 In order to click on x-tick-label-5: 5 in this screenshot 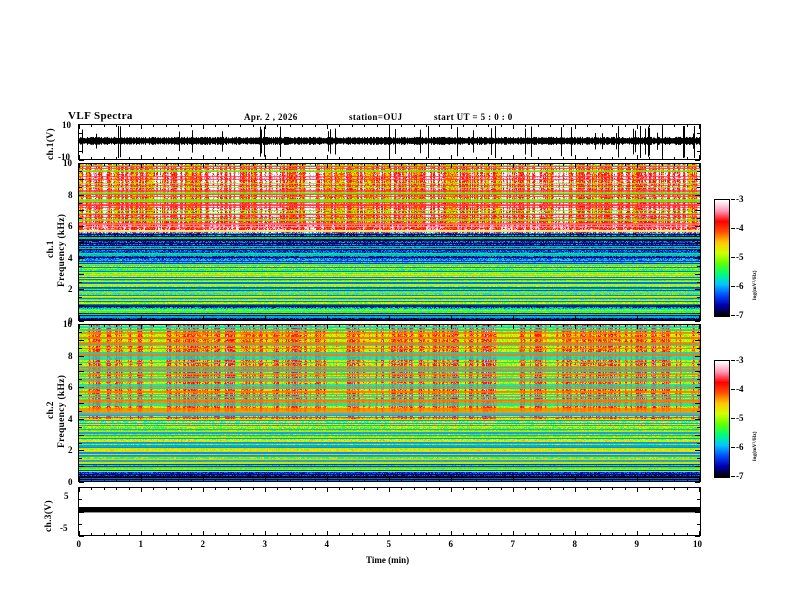, I will do `click(389, 544)`.